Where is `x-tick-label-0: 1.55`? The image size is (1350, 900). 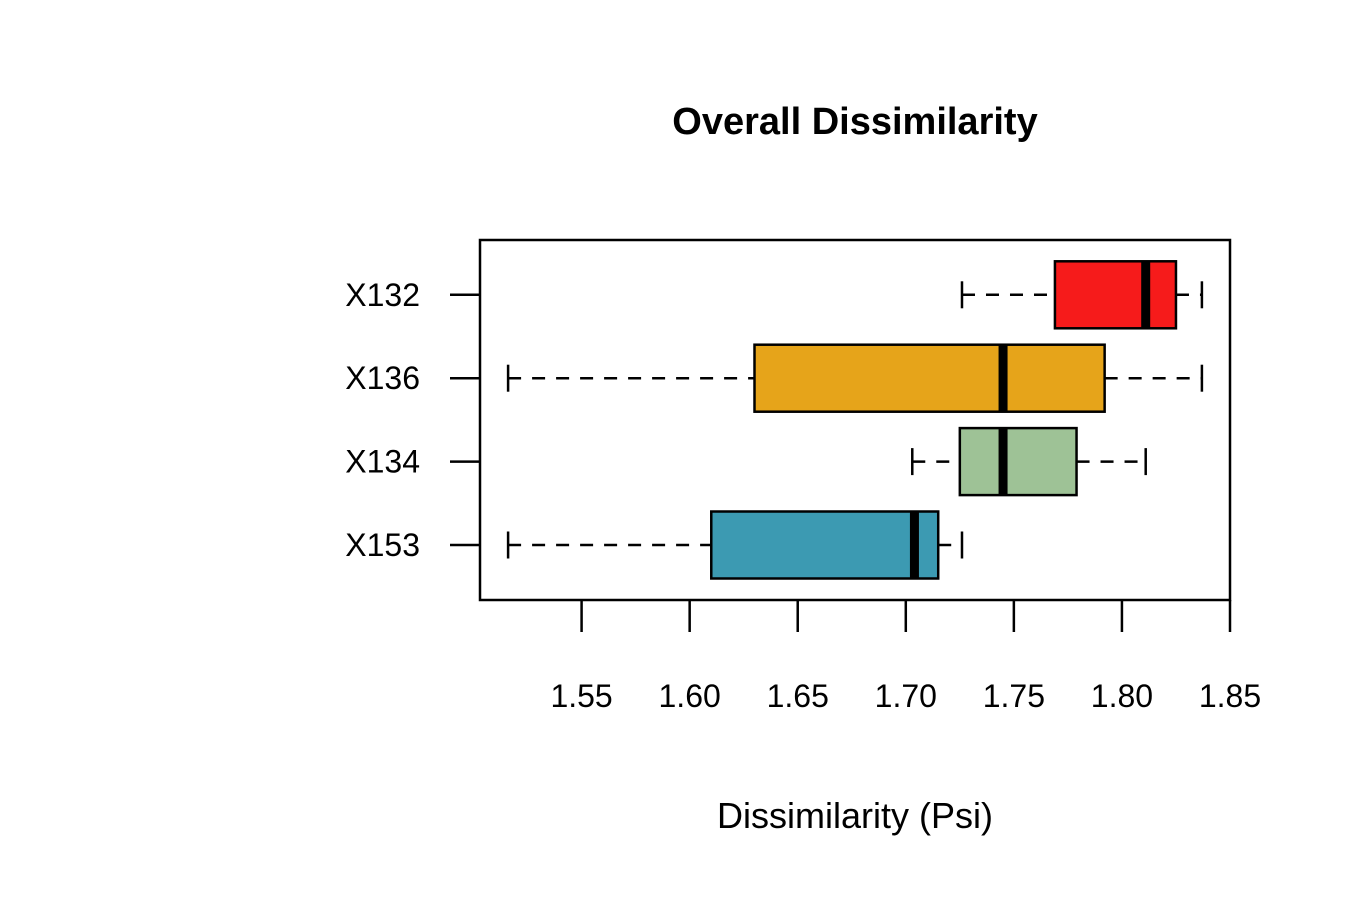 x-tick-label-0: 1.55 is located at coordinates (581, 696).